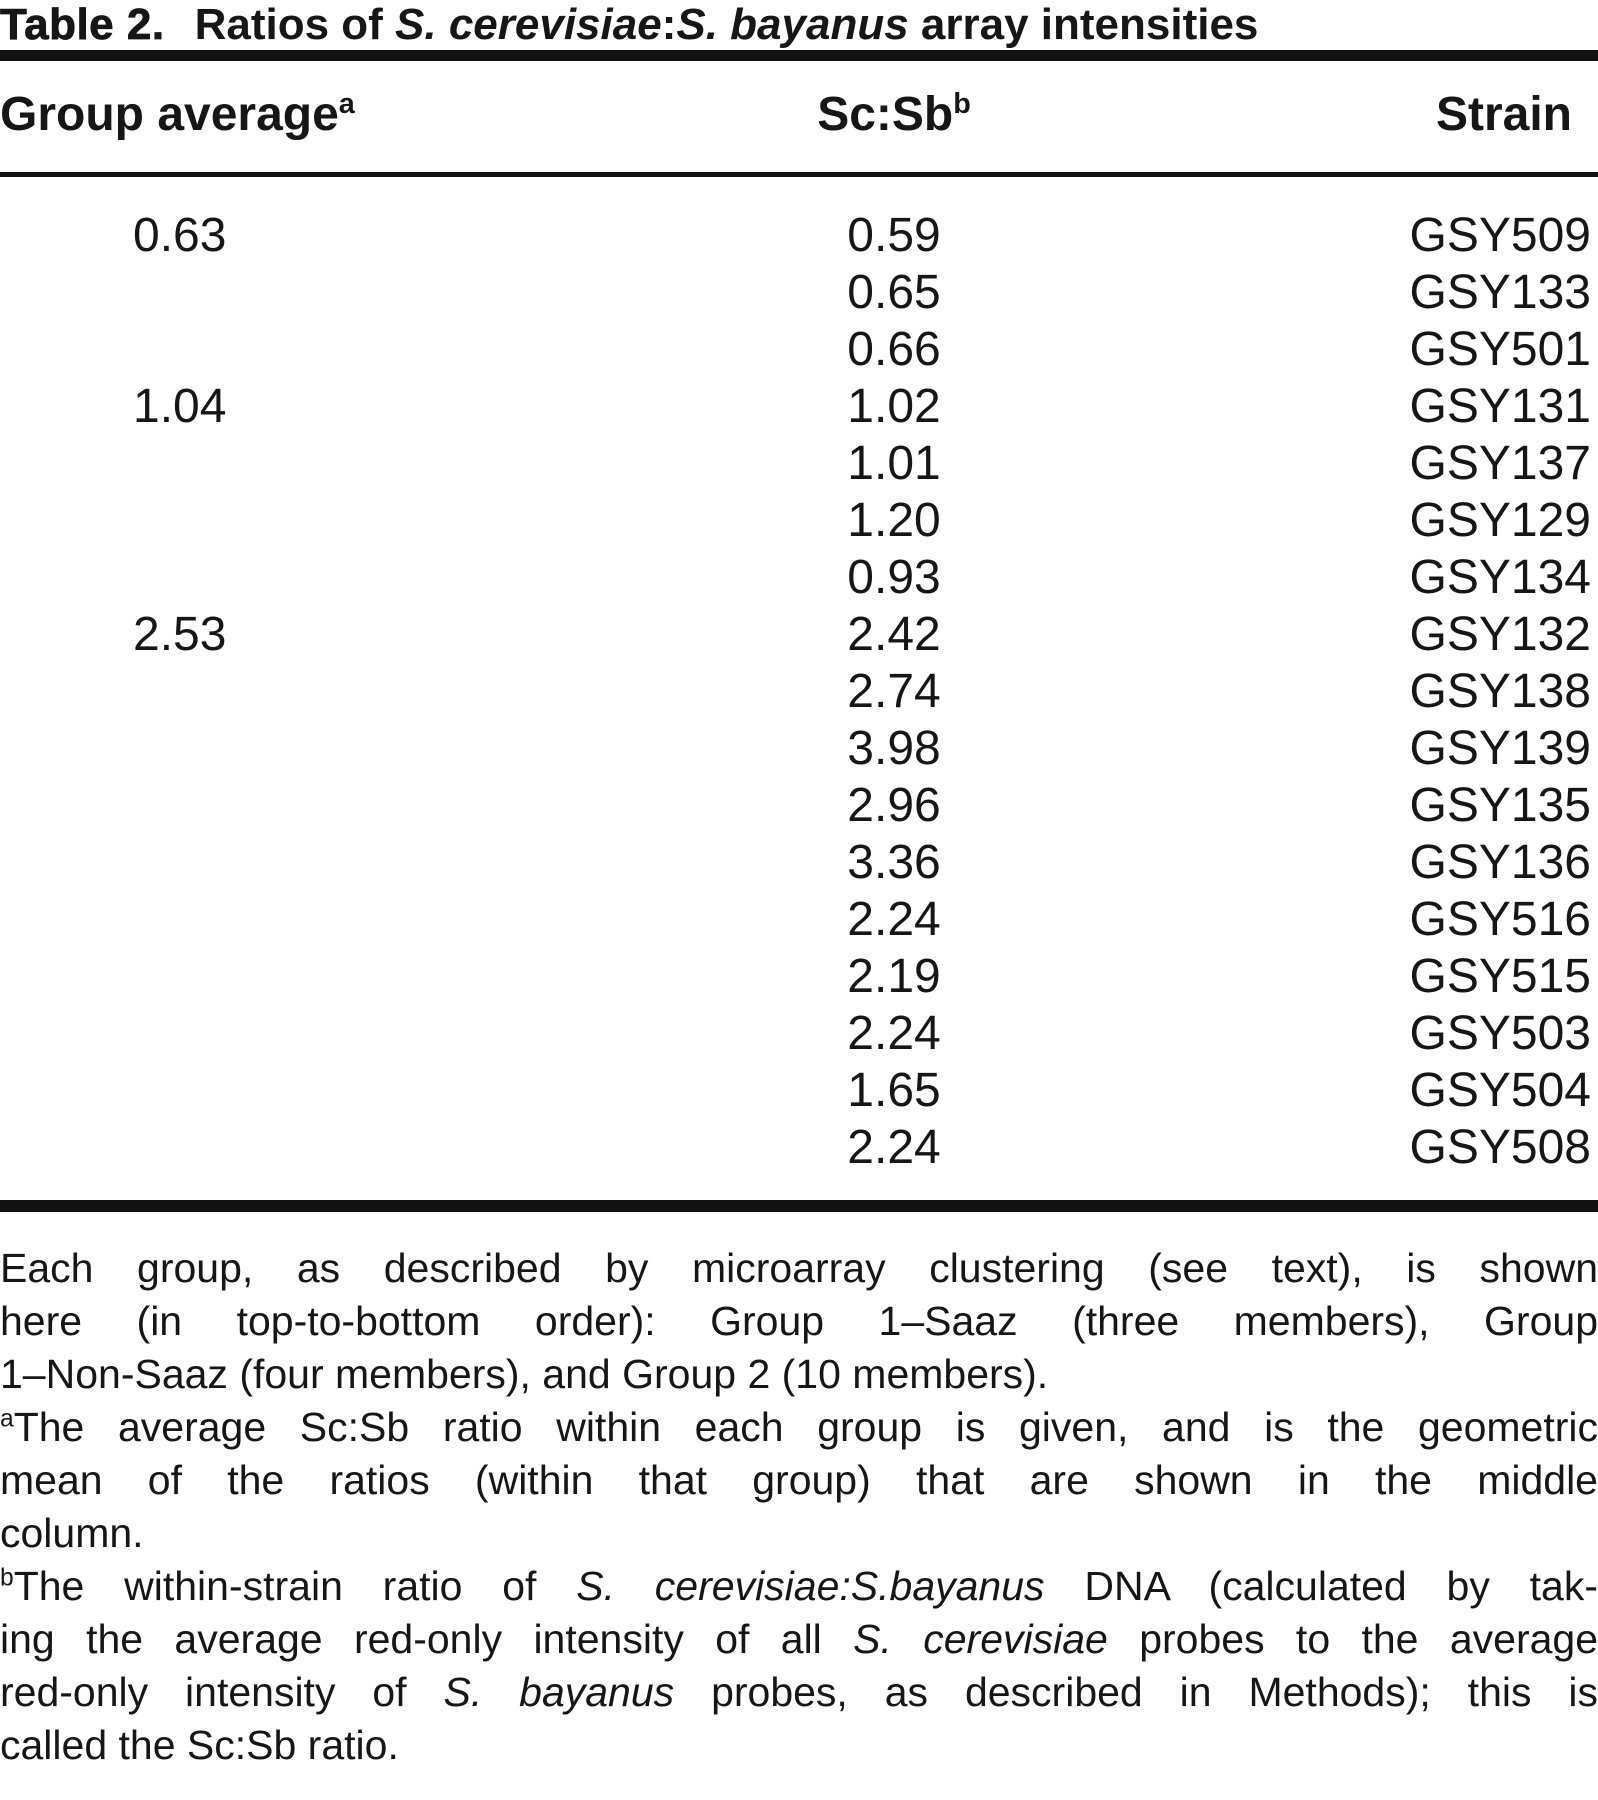 The width and height of the screenshot is (1598, 1800). Describe the element at coordinates (799, 1206) in the screenshot. I see `bottom-rule` at that location.